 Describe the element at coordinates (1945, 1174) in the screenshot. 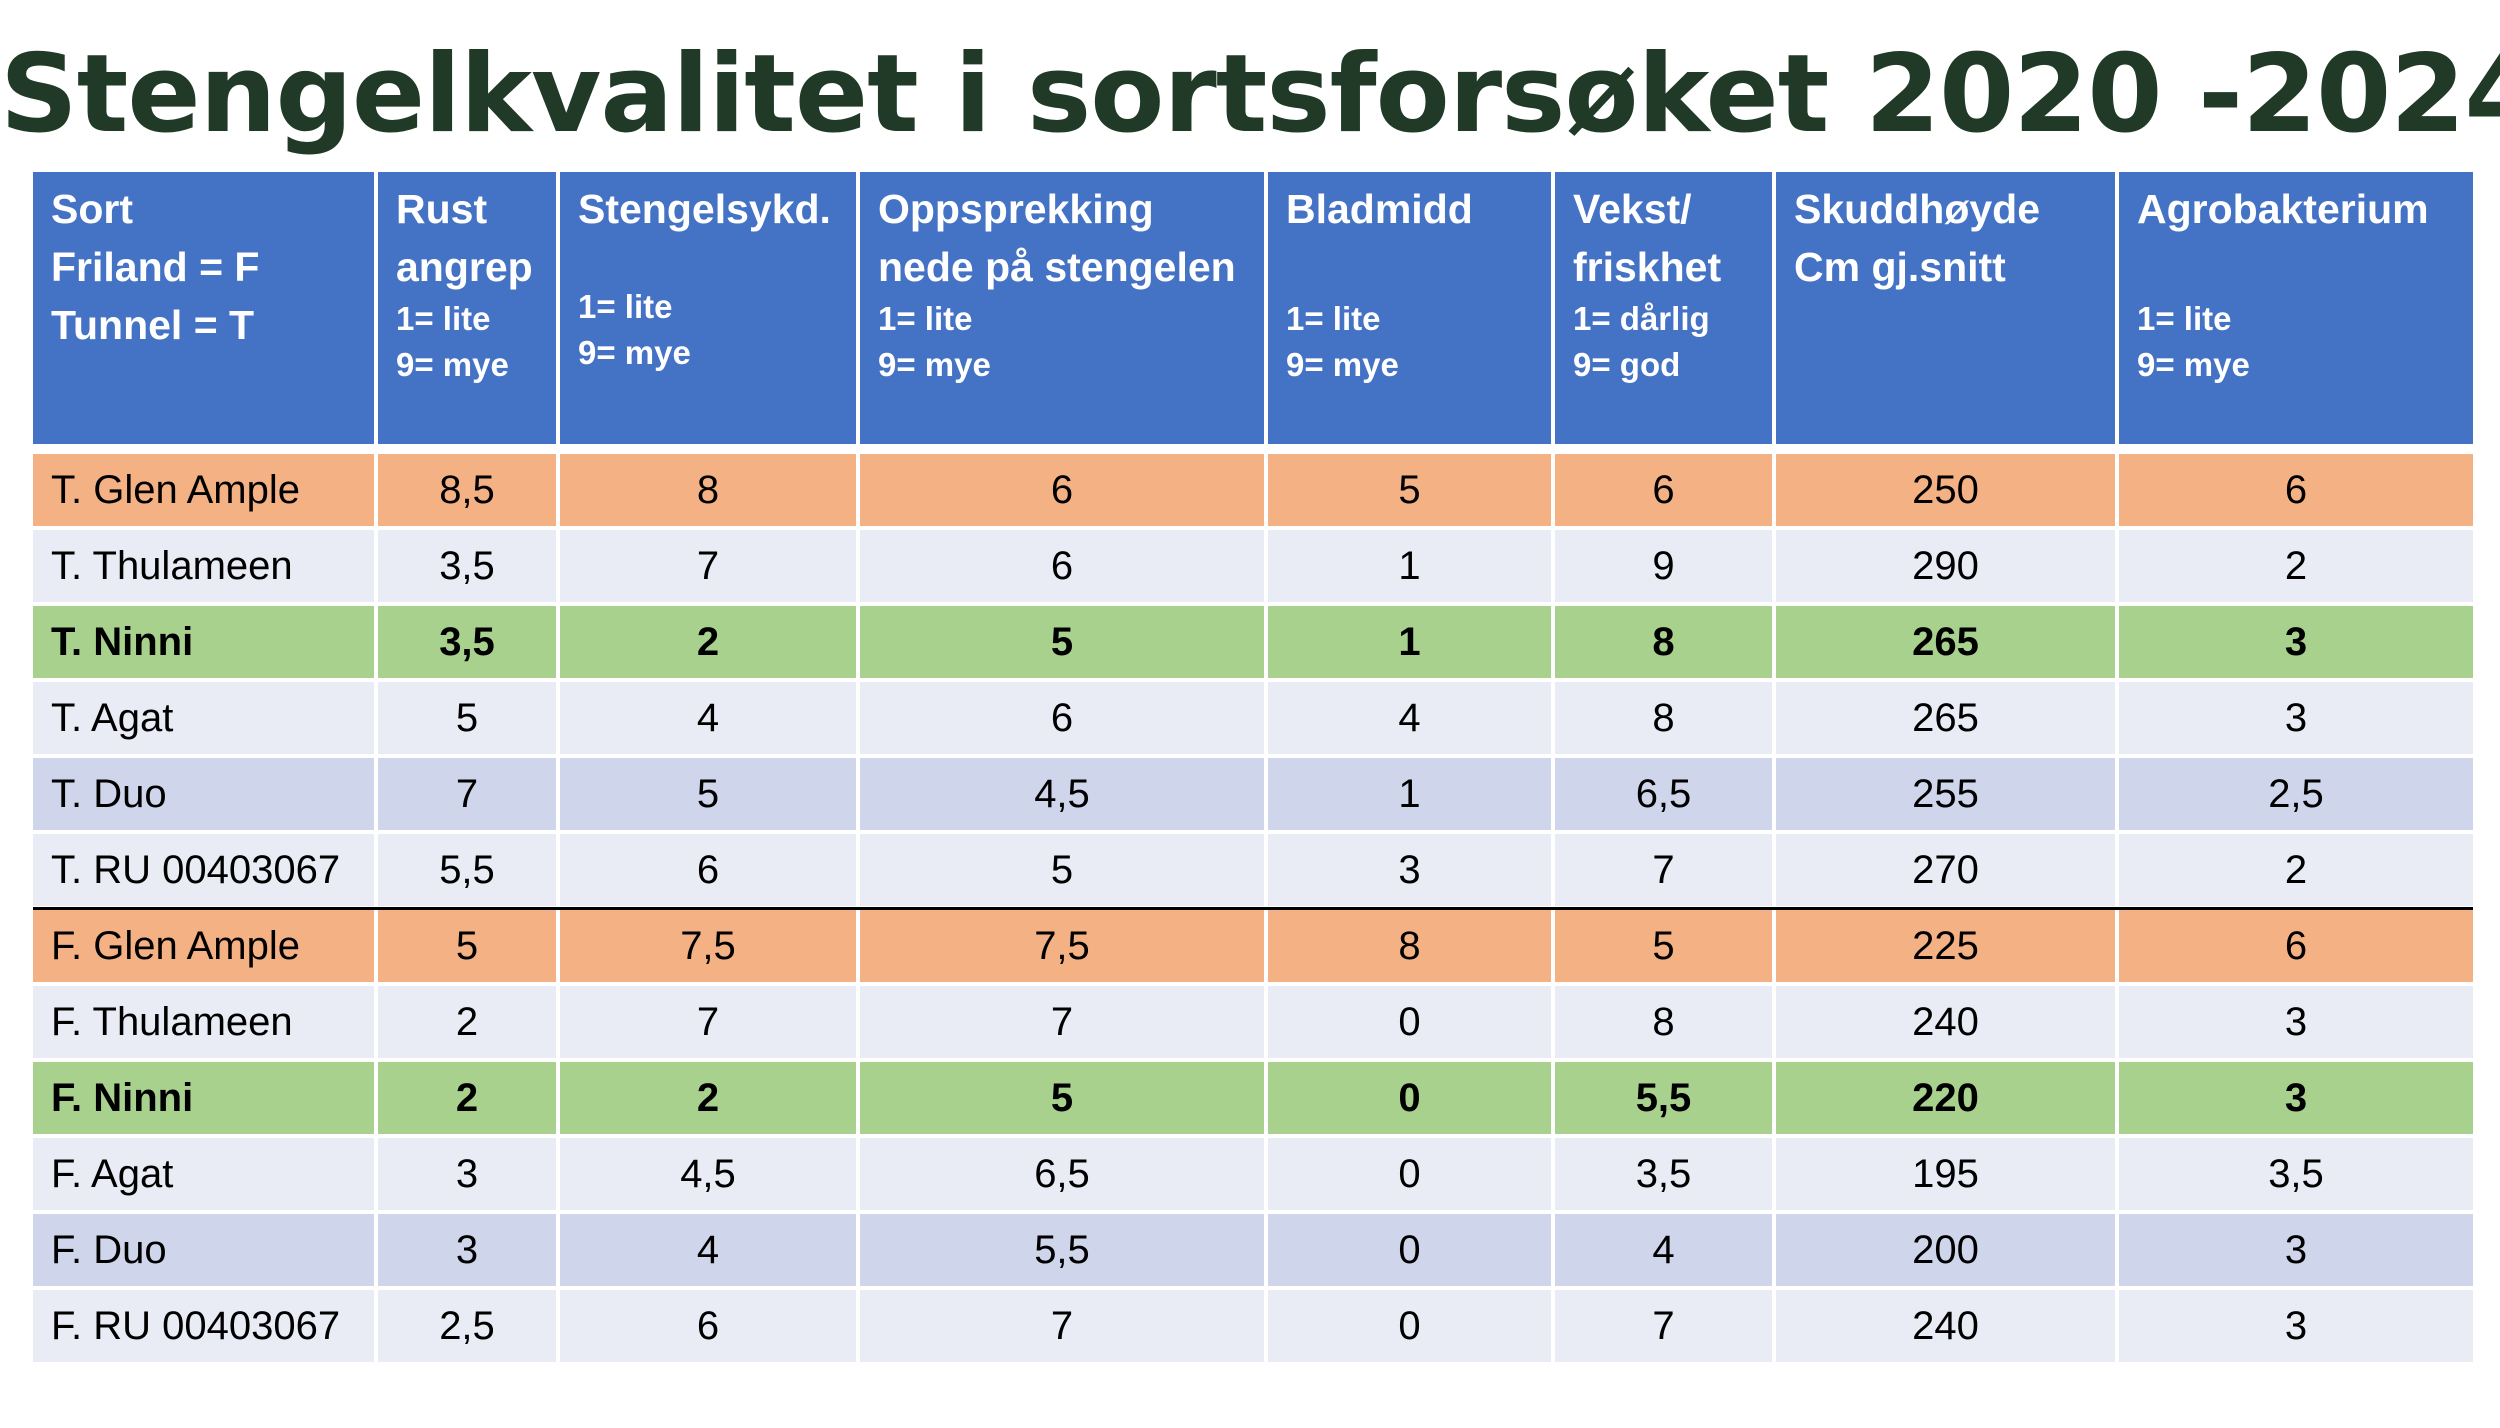

I see `value-cell: 195` at that location.